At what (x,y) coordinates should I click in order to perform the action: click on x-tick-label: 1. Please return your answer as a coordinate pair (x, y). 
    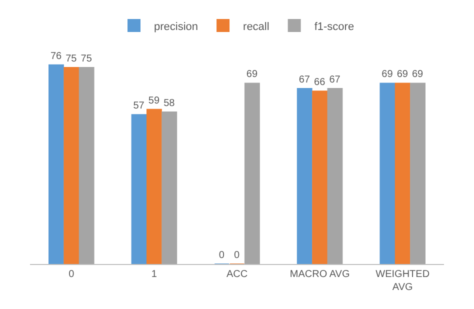
    Looking at the image, I should click on (154, 274).